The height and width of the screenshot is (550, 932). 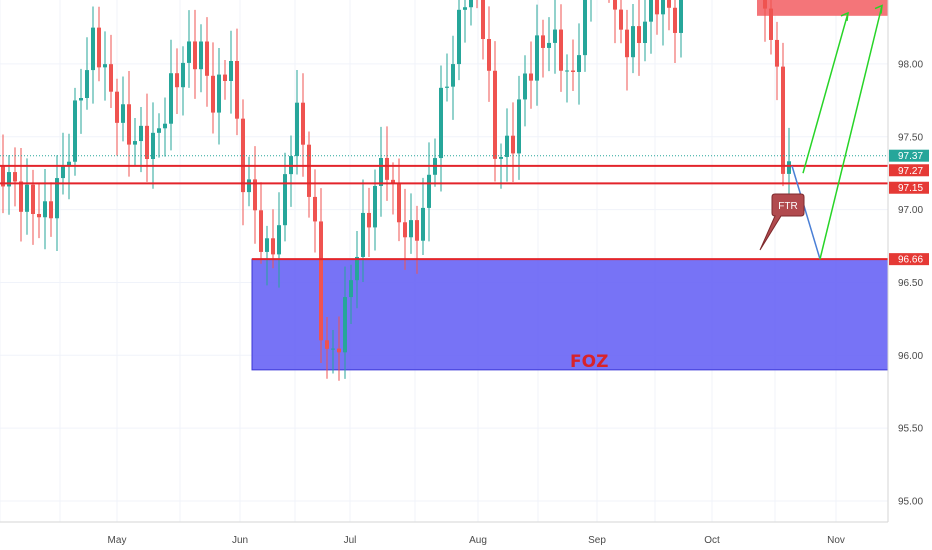 What do you see at coordinates (910, 429) in the screenshot?
I see `y-tick-label: 95.50` at bounding box center [910, 429].